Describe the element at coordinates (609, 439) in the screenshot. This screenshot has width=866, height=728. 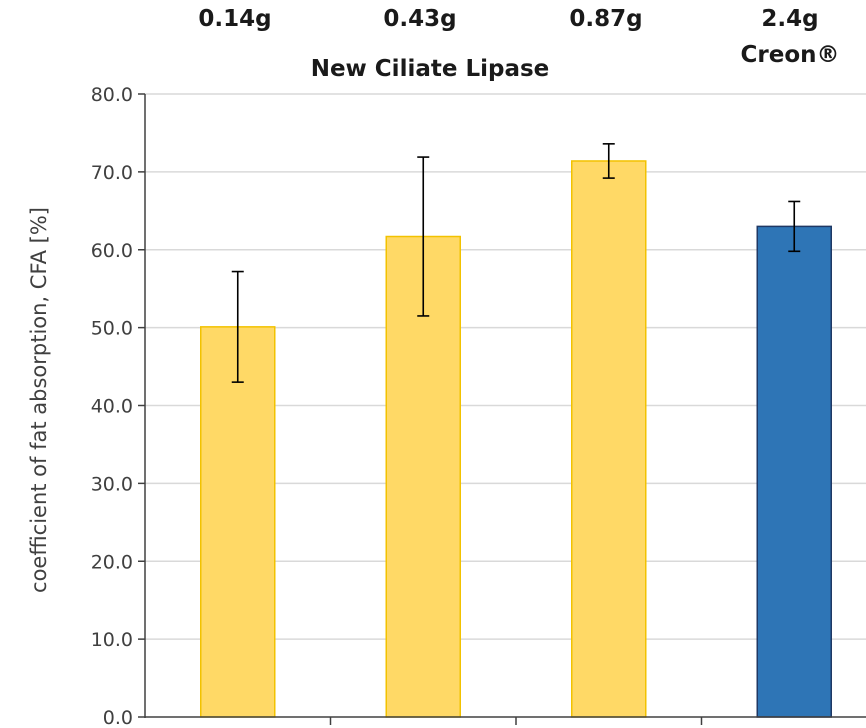
I see `bar-0-87g` at that location.